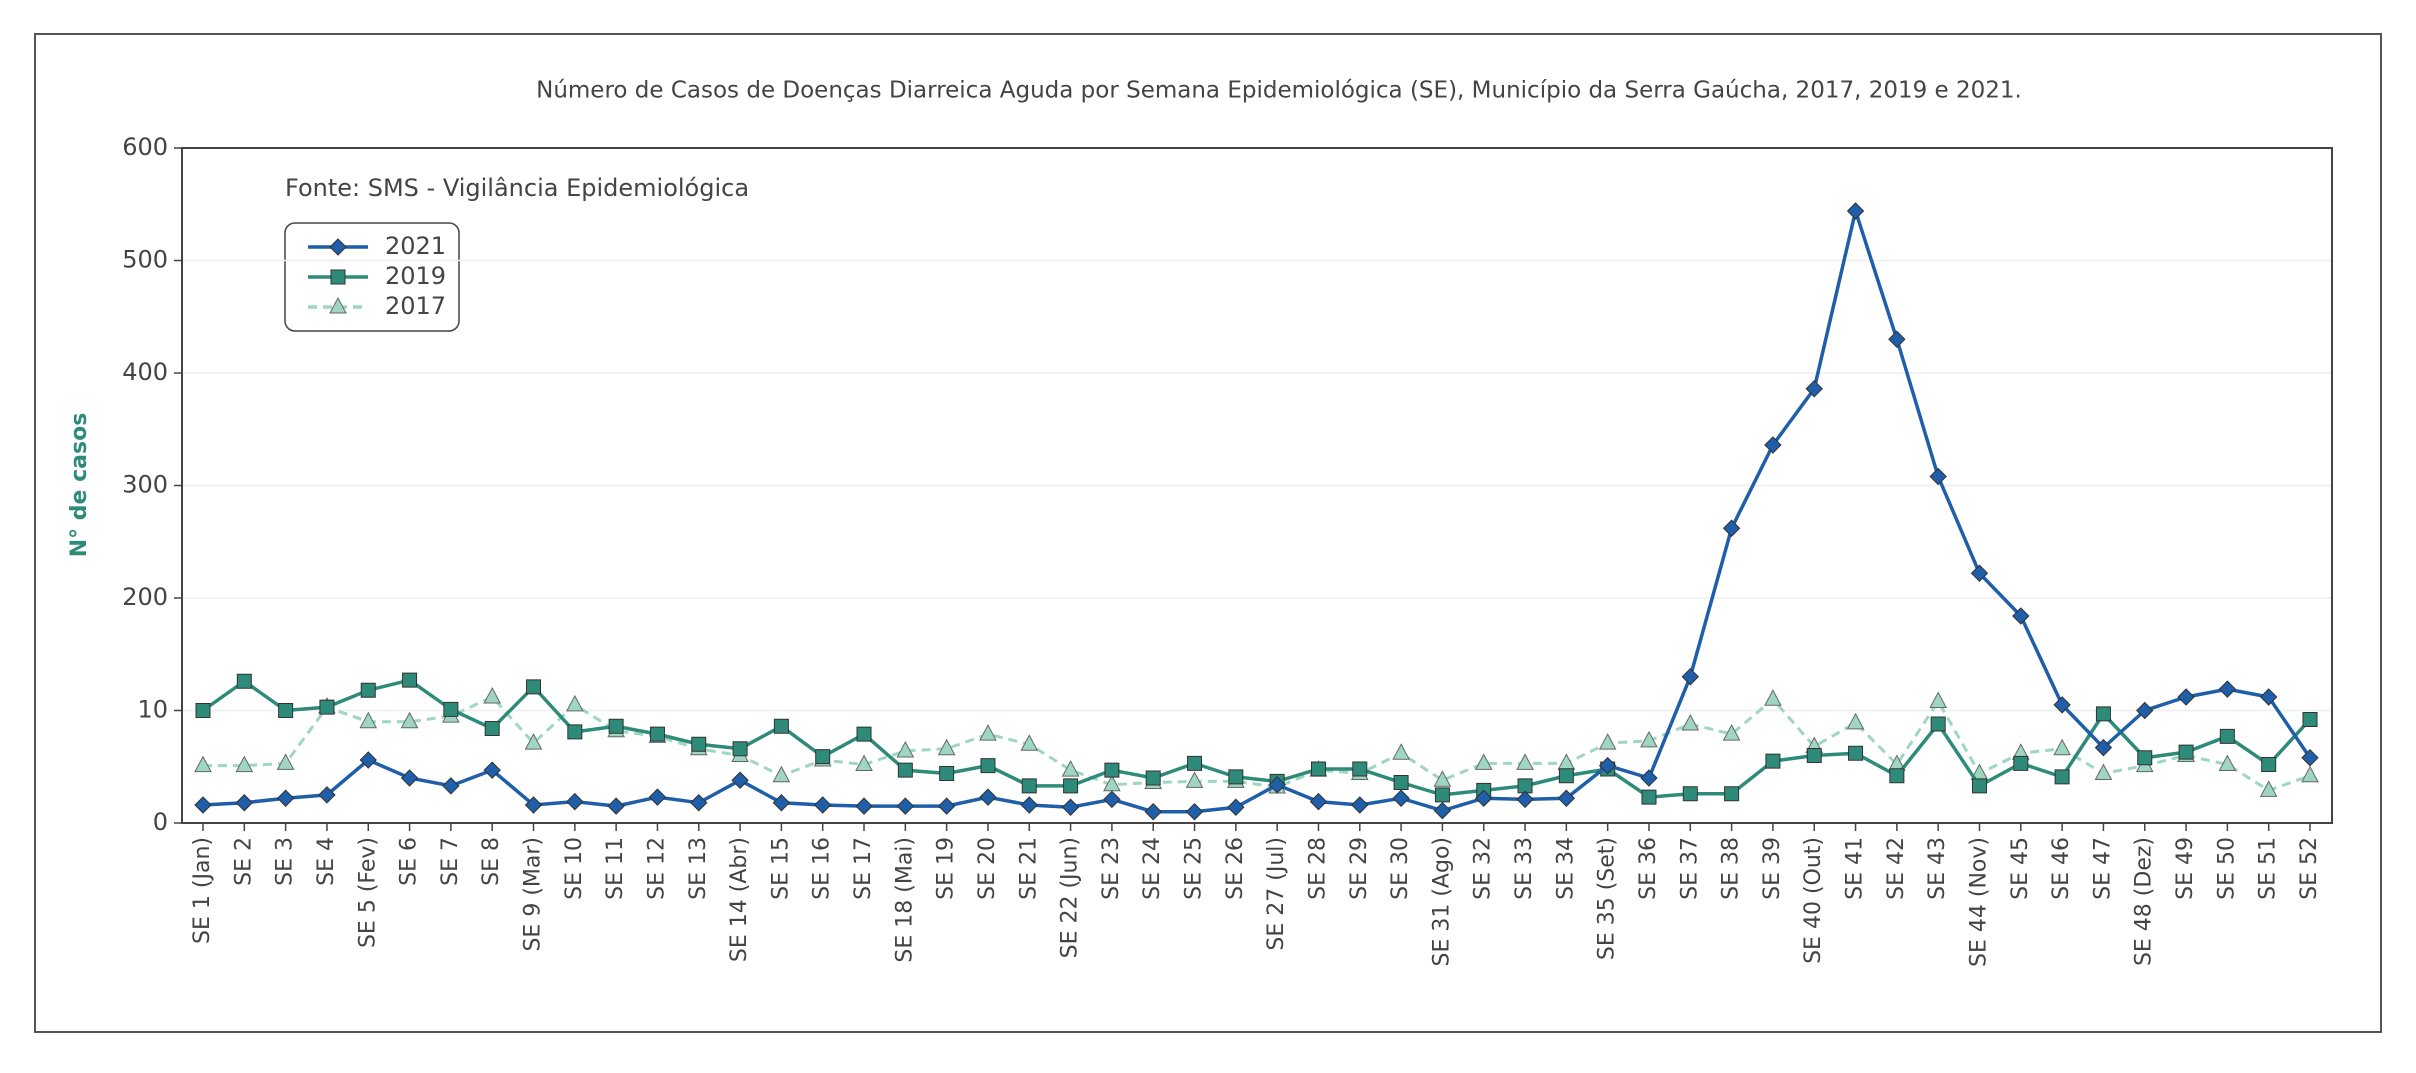  Describe the element at coordinates (1565, 868) in the screenshot. I see `x-tick-label: SE 34` at that location.